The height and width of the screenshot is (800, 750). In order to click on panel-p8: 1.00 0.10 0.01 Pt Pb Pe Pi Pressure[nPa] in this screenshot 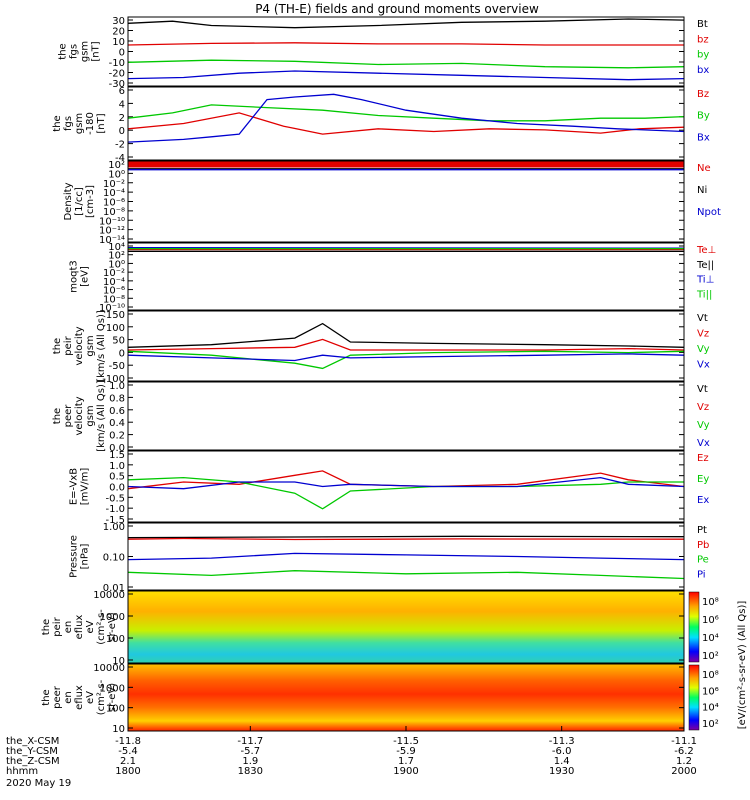, I will do `click(389, 558)`.